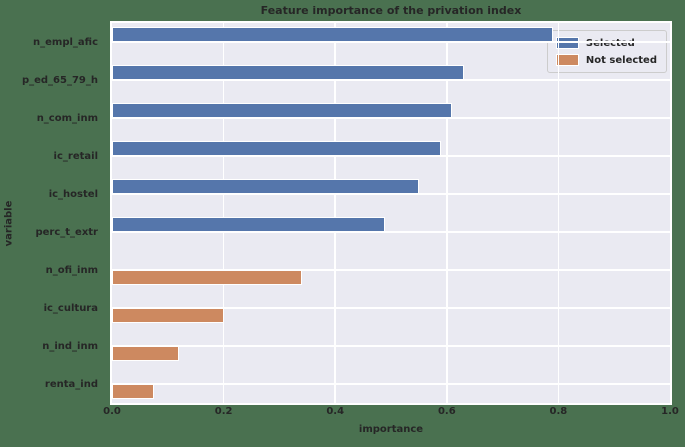  Describe the element at coordinates (207, 277) in the screenshot. I see `bar-n_ofi_inm` at that location.